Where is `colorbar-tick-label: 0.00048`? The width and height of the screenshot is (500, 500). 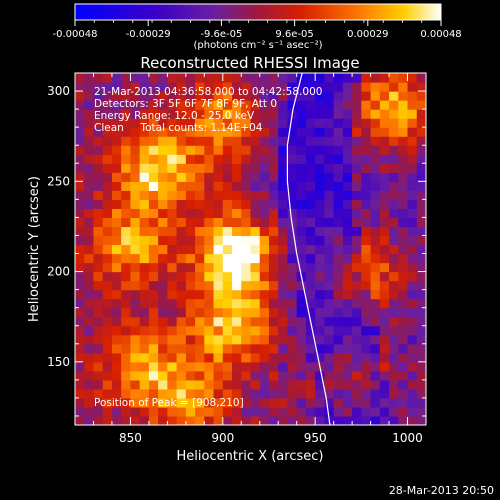
colorbar-tick-label: 0.00048 is located at coordinates (440, 34).